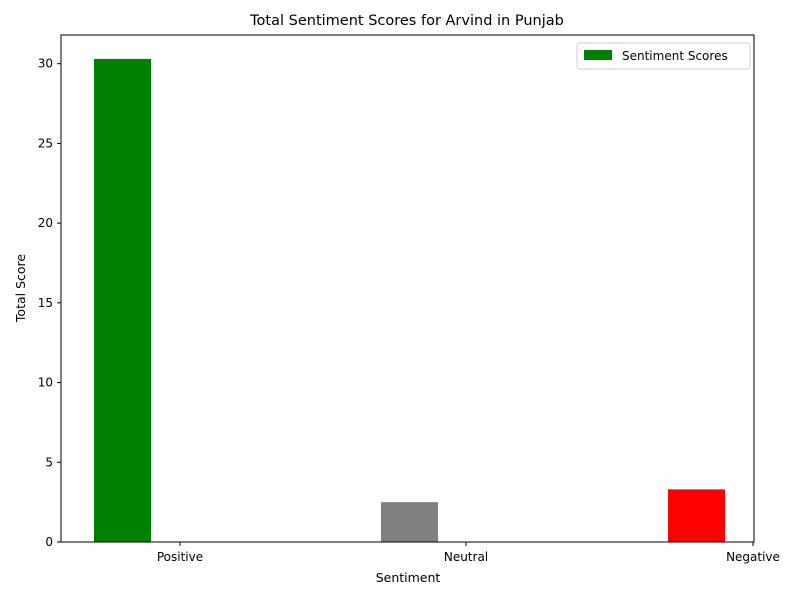 This screenshot has width=800, height=600. Describe the element at coordinates (409, 522) in the screenshot. I see `bar-neutral` at that location.